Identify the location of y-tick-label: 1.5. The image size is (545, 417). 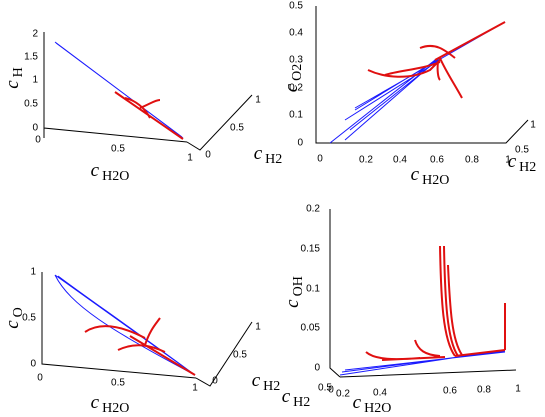
(31, 57).